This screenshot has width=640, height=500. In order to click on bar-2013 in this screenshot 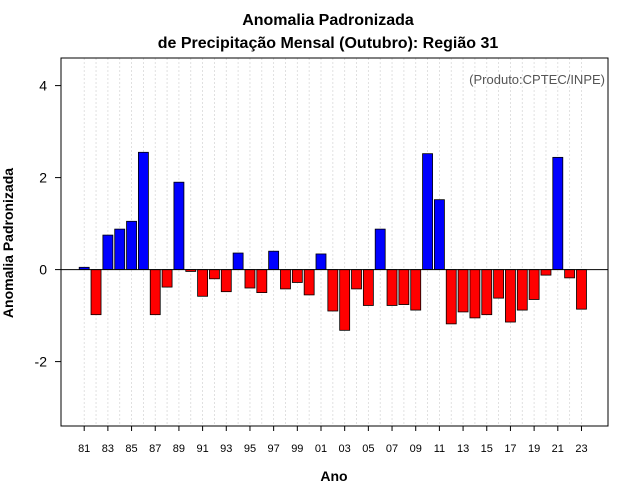, I will do `click(463, 291)`.